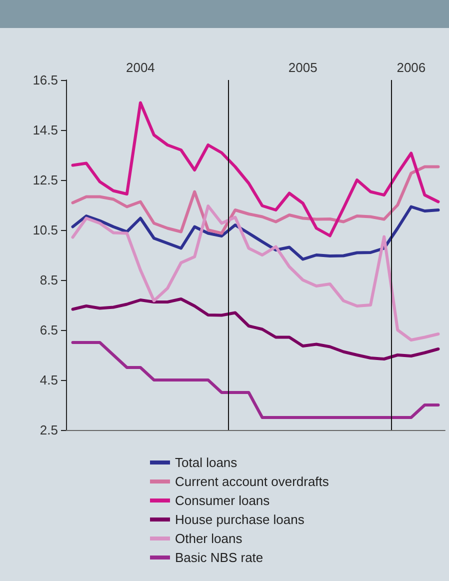 The height and width of the screenshot is (581, 449). What do you see at coordinates (303, 67) in the screenshot?
I see `x-tick-label: 2005` at bounding box center [303, 67].